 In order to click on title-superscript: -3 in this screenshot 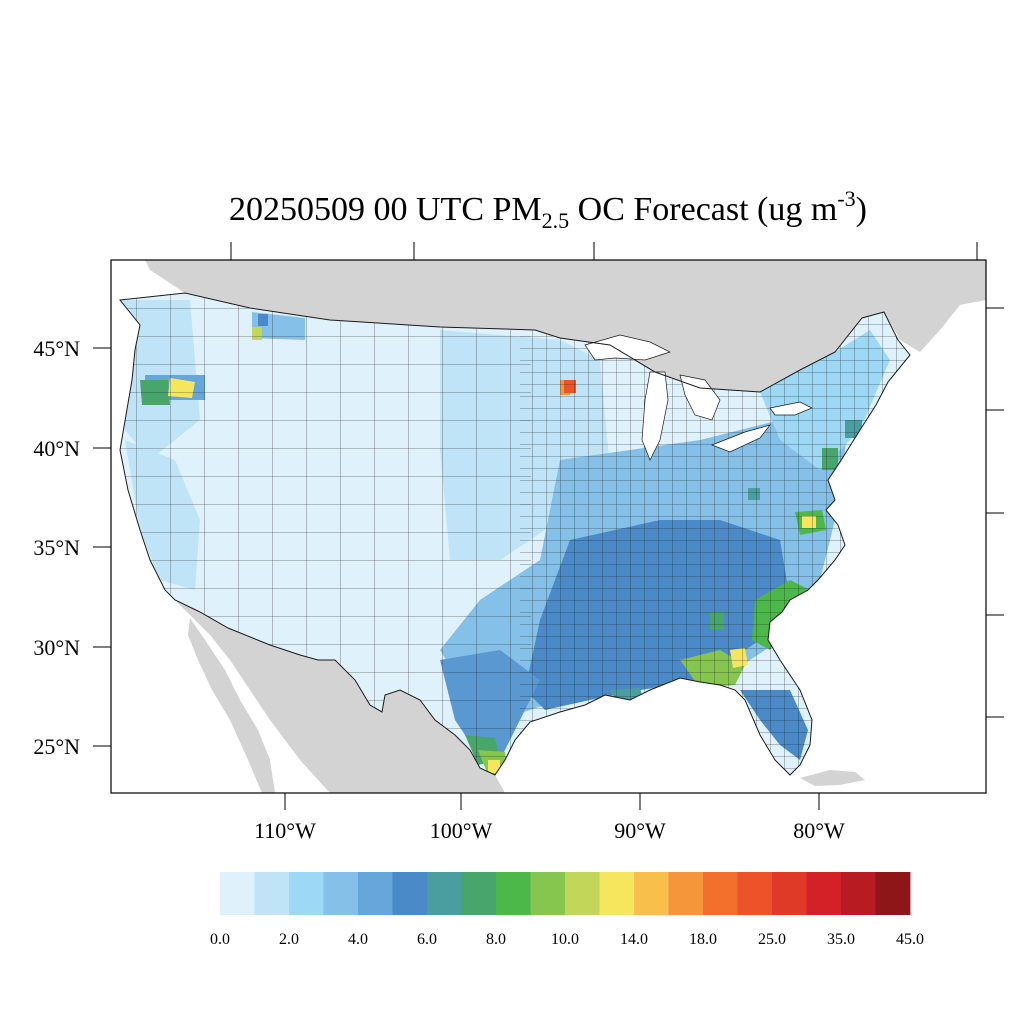, I will do `click(846, 198)`.